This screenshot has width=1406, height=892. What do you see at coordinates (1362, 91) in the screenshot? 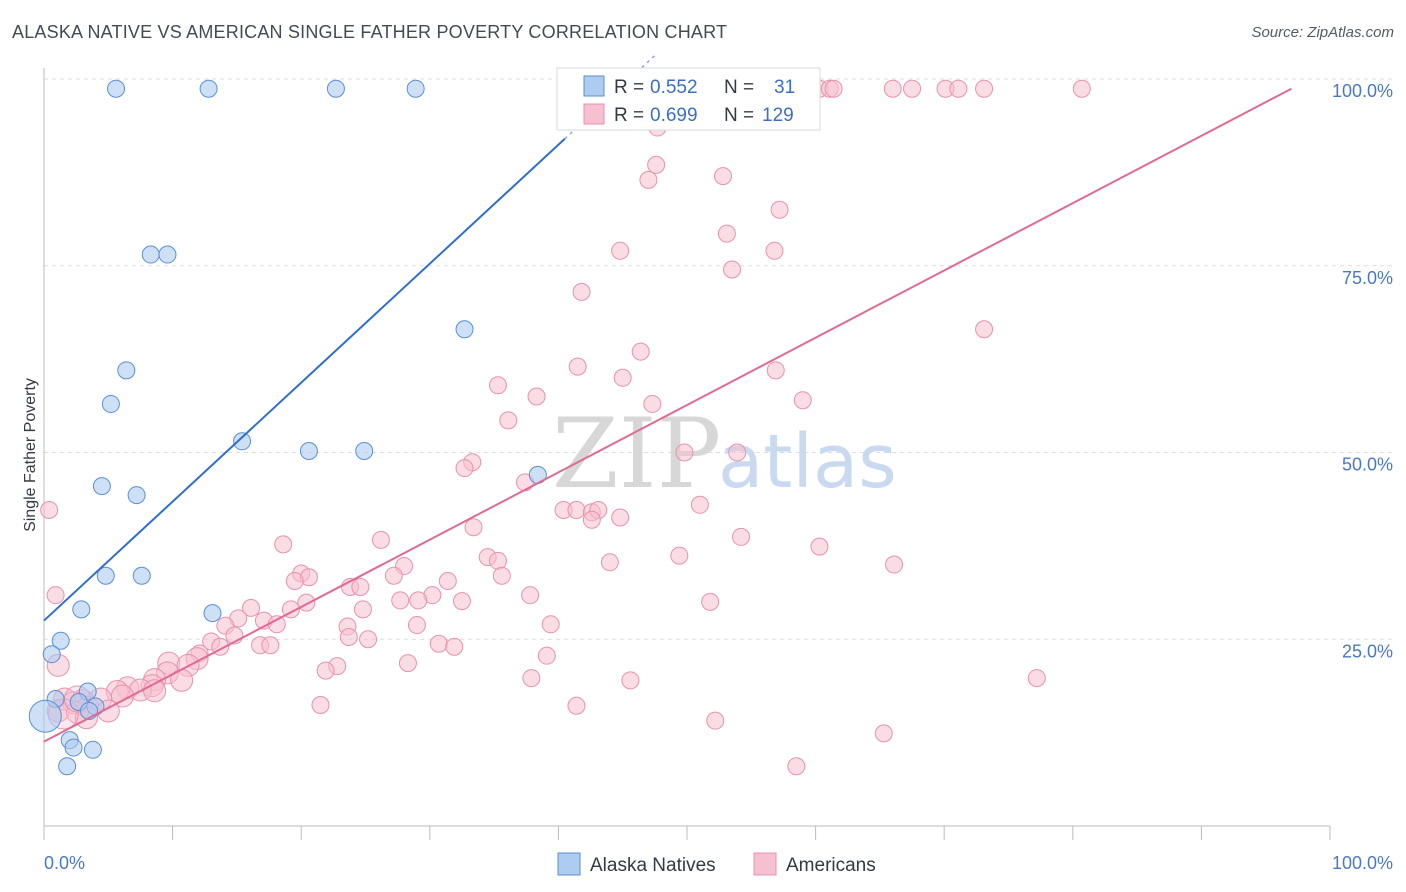
I see `y-tick-label: 100.0%` at bounding box center [1362, 91].